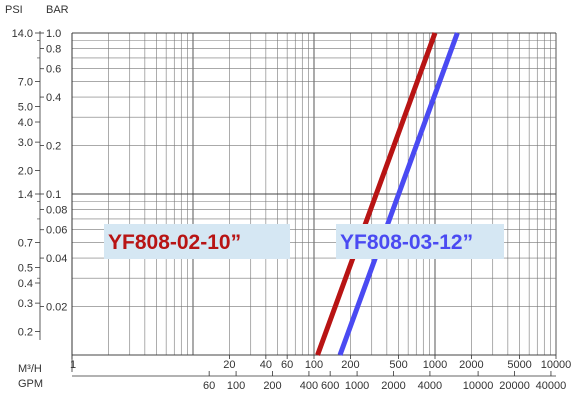  I want to click on m3h-tick-label: 1000, so click(435, 365).